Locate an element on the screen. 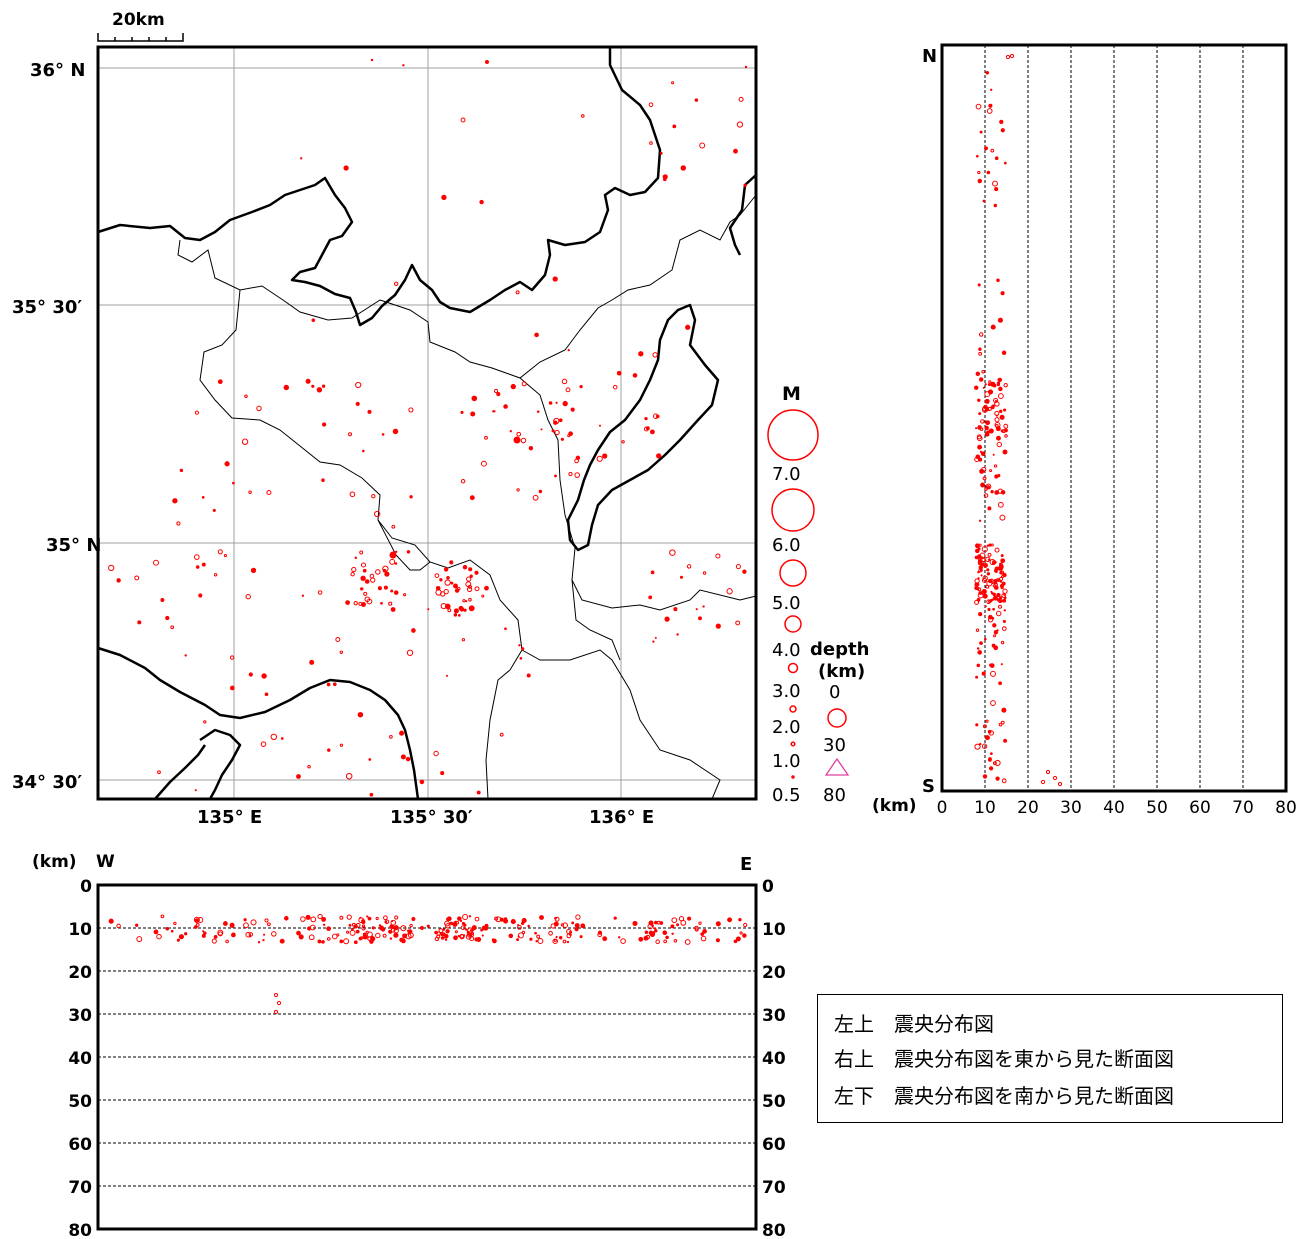 This screenshot has height=1239, width=1310. ew-tick-label: 80 is located at coordinates (80, 1230).